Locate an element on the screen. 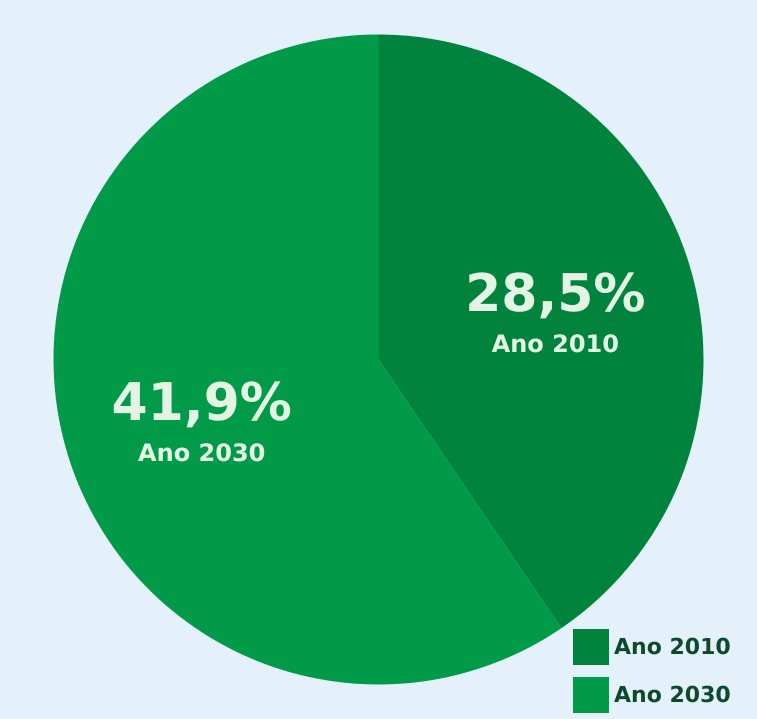 The width and height of the screenshot is (757, 719). legend-label: Ano 2010 is located at coordinates (672, 647).